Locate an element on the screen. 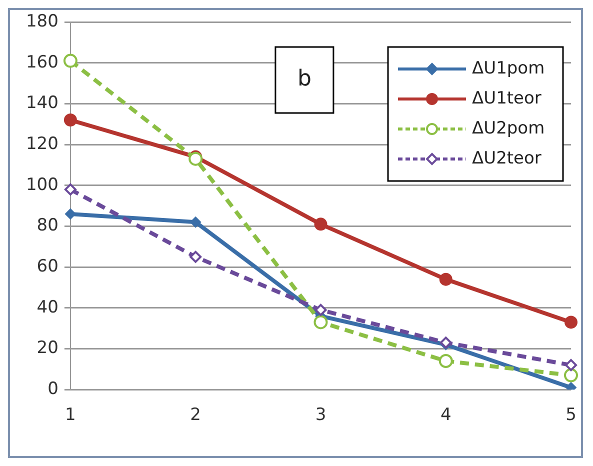 This screenshot has height=466, width=593. y-tick-label: 180 is located at coordinates (42, 21).